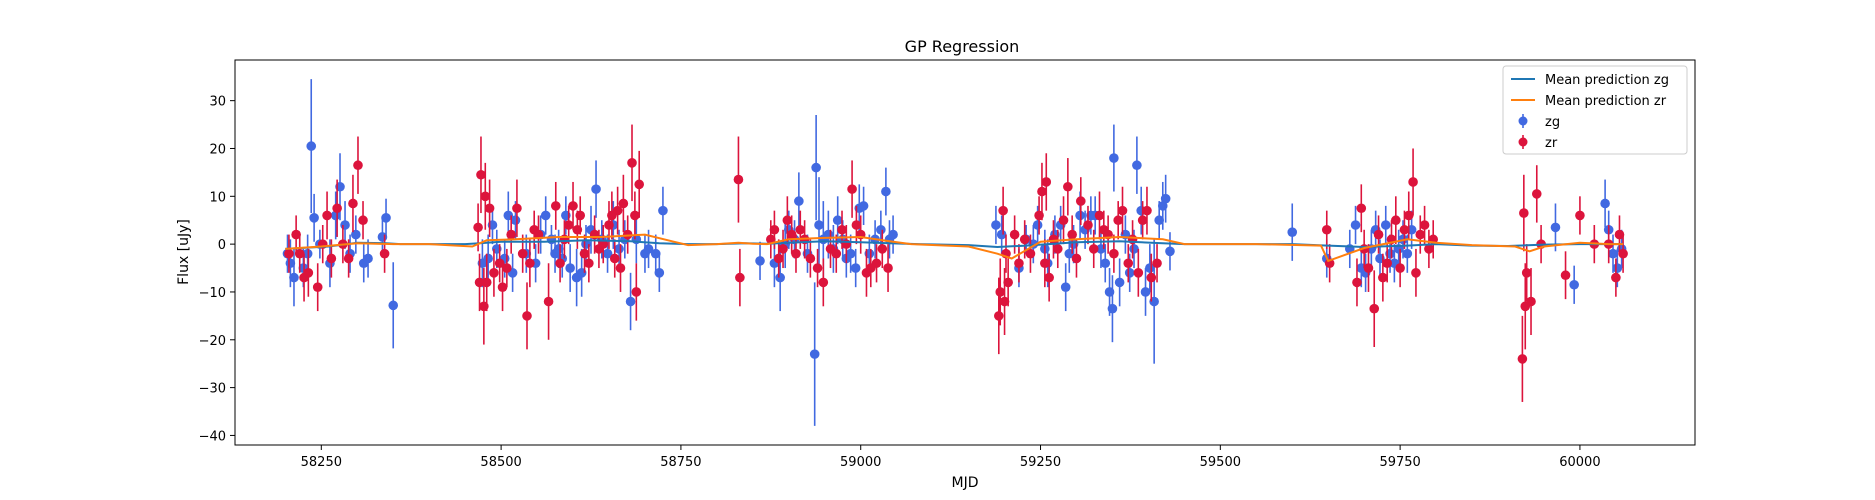 The image size is (1875, 500). I want to click on y-tick-label: 10, so click(217, 197).